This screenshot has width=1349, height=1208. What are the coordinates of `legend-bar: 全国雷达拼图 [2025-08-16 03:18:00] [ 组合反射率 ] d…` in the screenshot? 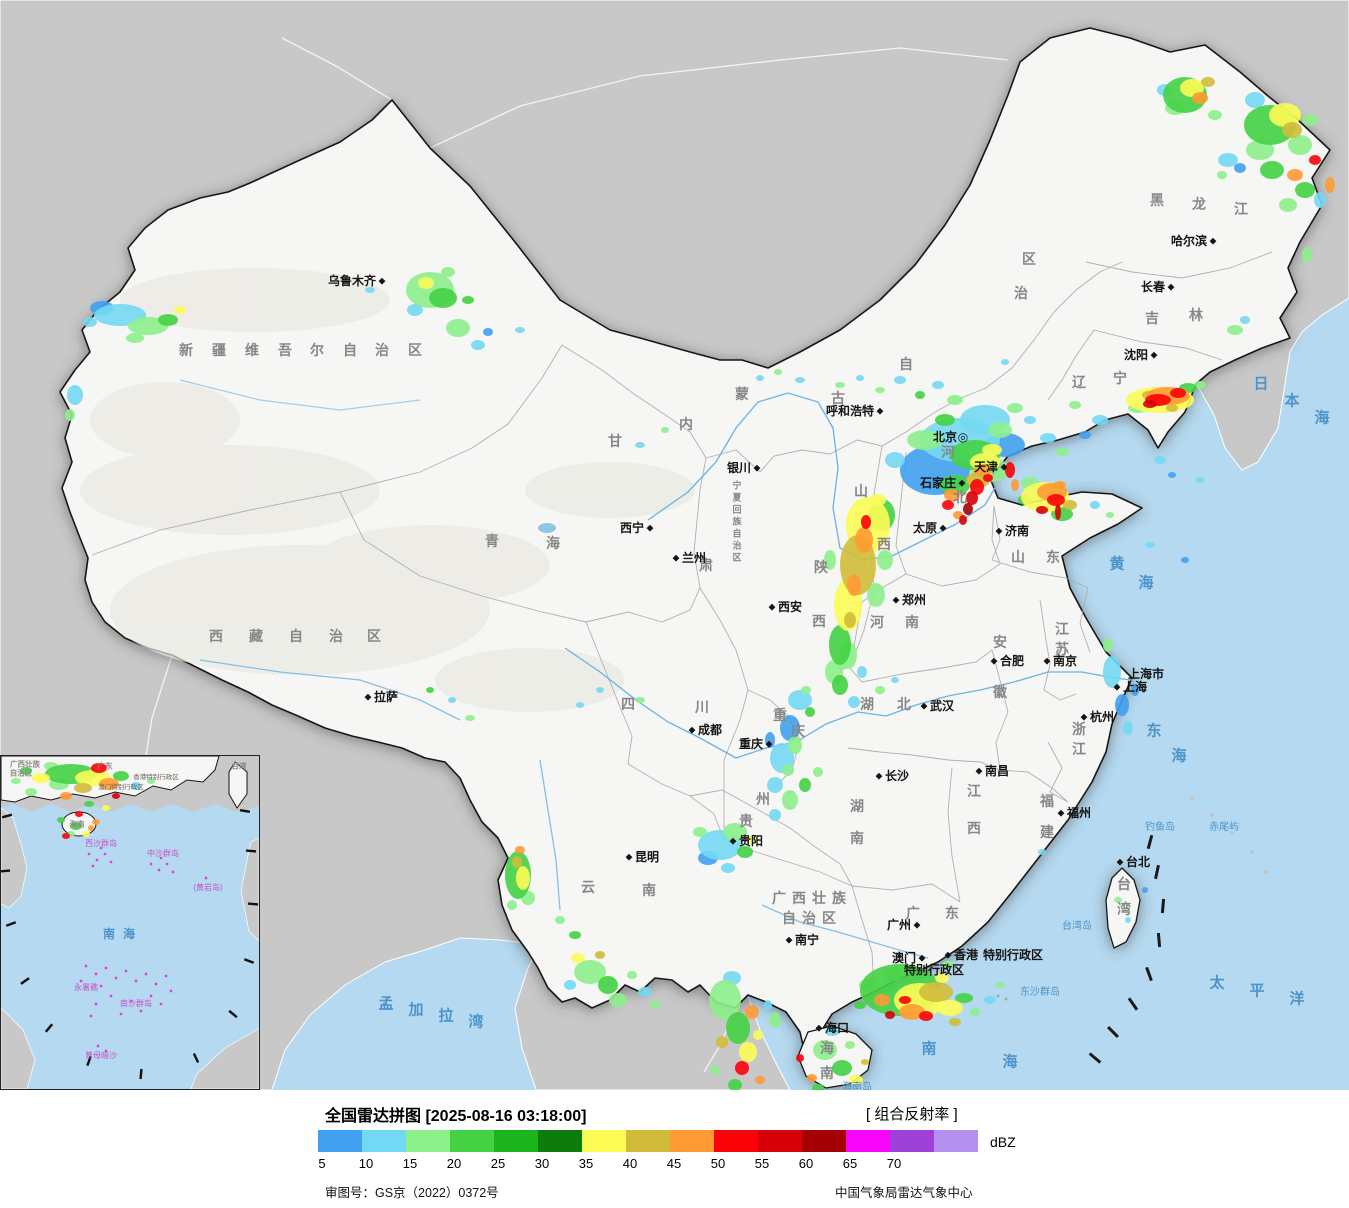 It's located at (674, 1149).